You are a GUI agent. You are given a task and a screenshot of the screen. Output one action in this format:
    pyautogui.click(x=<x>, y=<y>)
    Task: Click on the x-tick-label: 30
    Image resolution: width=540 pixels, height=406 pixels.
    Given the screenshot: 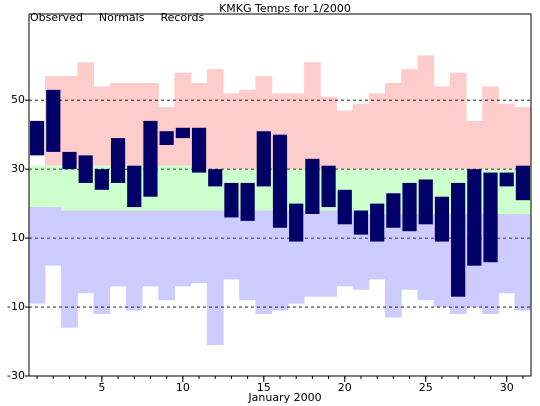 What is the action you would take?
    pyautogui.click(x=507, y=387)
    